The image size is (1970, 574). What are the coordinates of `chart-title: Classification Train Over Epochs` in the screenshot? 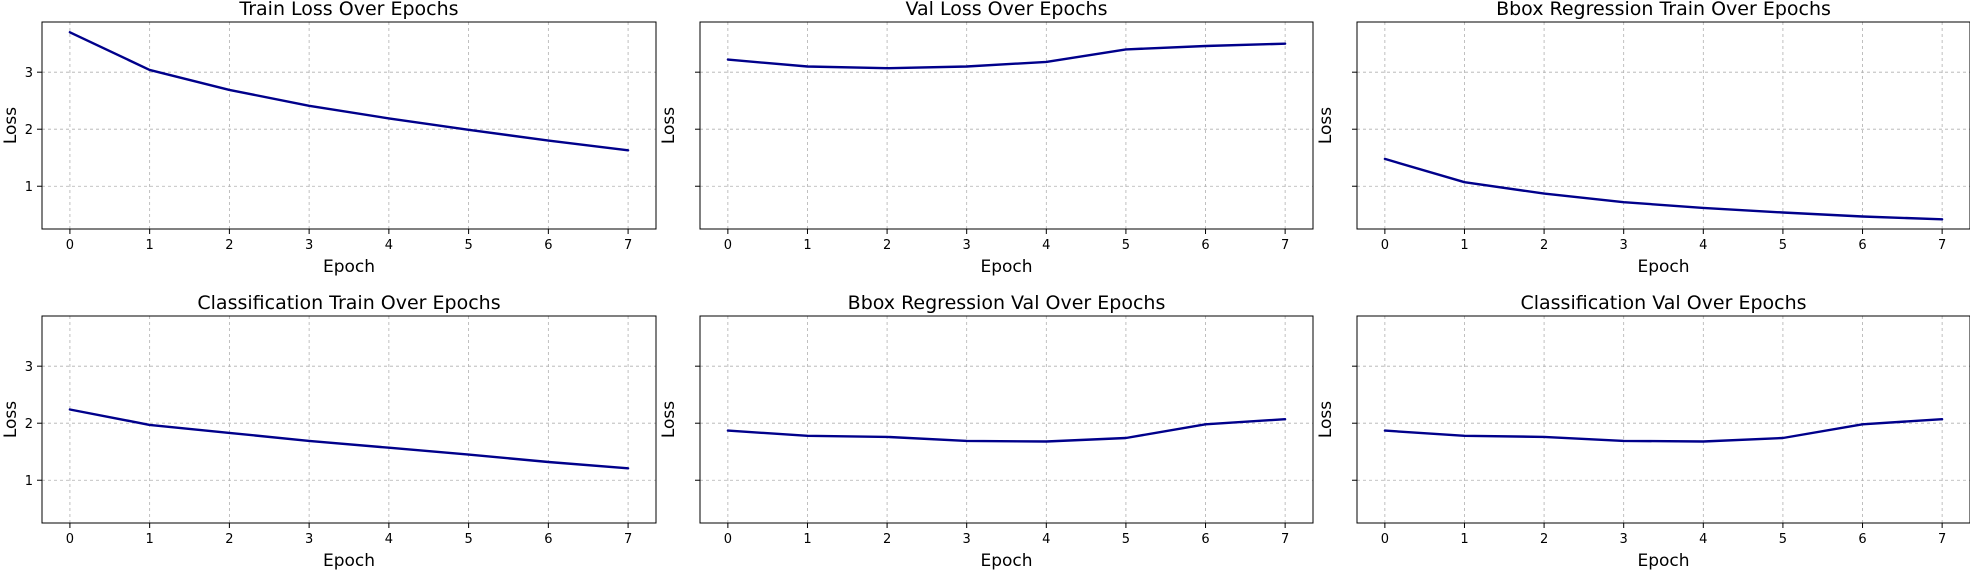 It's located at (348, 303).